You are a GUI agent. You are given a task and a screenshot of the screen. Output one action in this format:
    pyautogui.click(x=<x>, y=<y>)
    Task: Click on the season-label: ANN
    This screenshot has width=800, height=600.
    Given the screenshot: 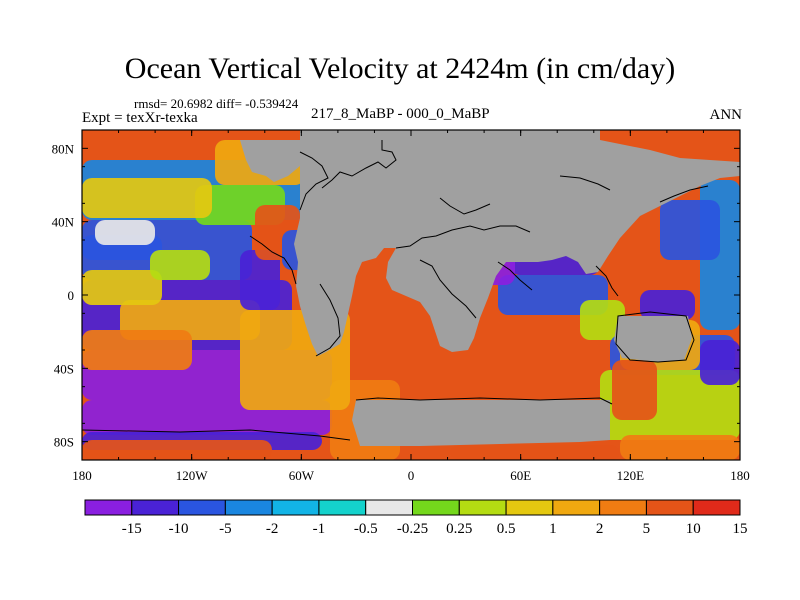 What is the action you would take?
    pyautogui.click(x=726, y=115)
    